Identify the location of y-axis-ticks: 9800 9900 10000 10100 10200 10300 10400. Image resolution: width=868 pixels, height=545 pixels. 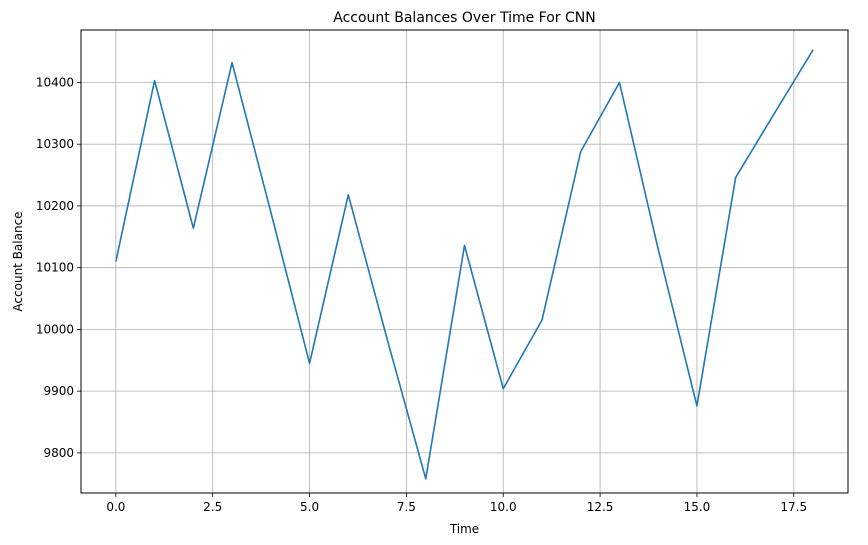
(58, 267).